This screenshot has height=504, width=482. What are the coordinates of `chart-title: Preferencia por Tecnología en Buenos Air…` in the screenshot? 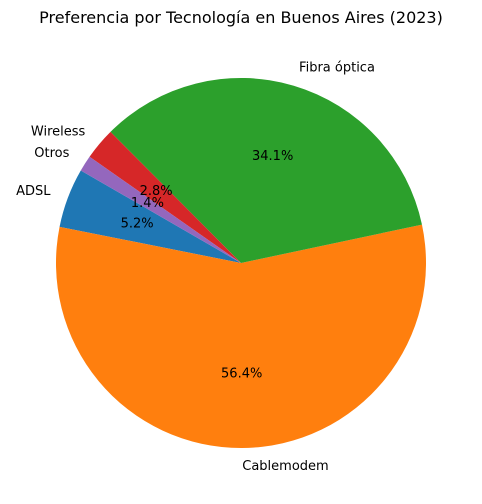 It's located at (241, 17).